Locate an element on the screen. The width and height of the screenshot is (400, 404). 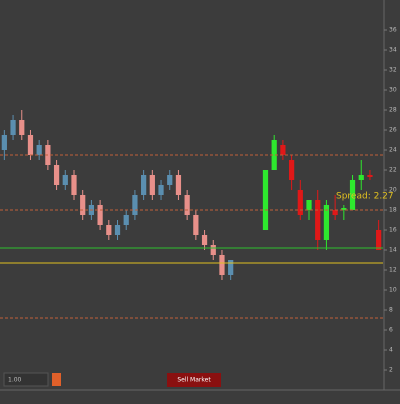
plus-button is located at coordinates (56, 379).